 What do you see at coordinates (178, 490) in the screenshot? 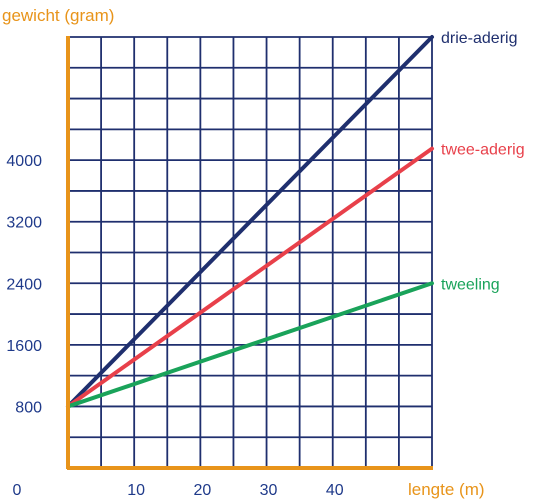
I see `x-tick-labels: 0 10 20 30 40` at bounding box center [178, 490].